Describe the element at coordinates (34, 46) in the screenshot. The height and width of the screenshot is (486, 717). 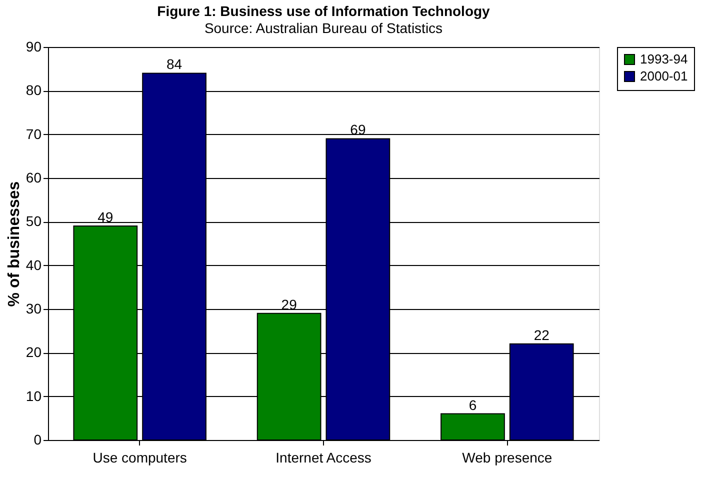
I see `y-tick-label: 90` at that location.